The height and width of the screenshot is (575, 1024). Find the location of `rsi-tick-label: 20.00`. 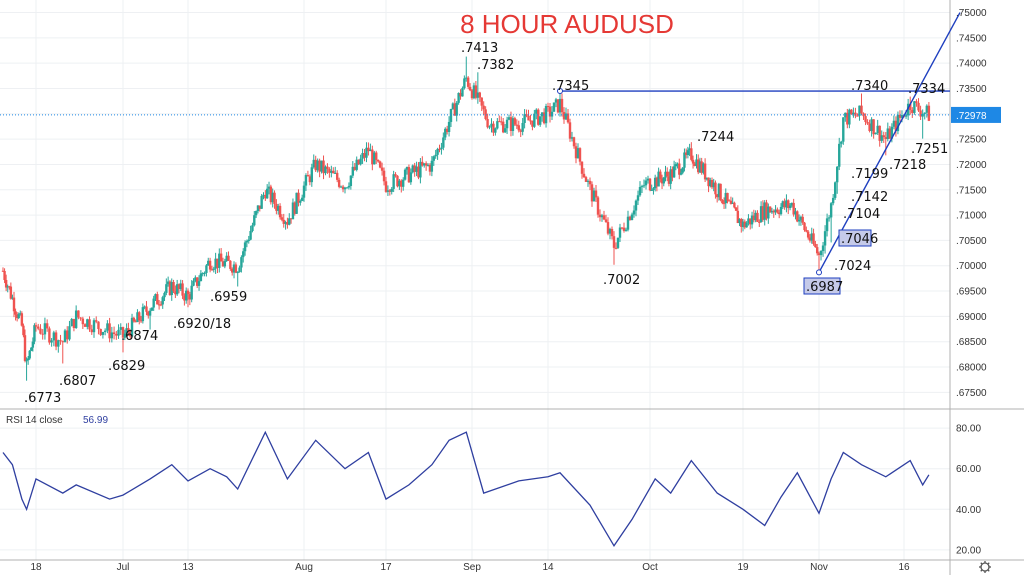

rsi-tick-label: 20.00 is located at coordinates (968, 550).